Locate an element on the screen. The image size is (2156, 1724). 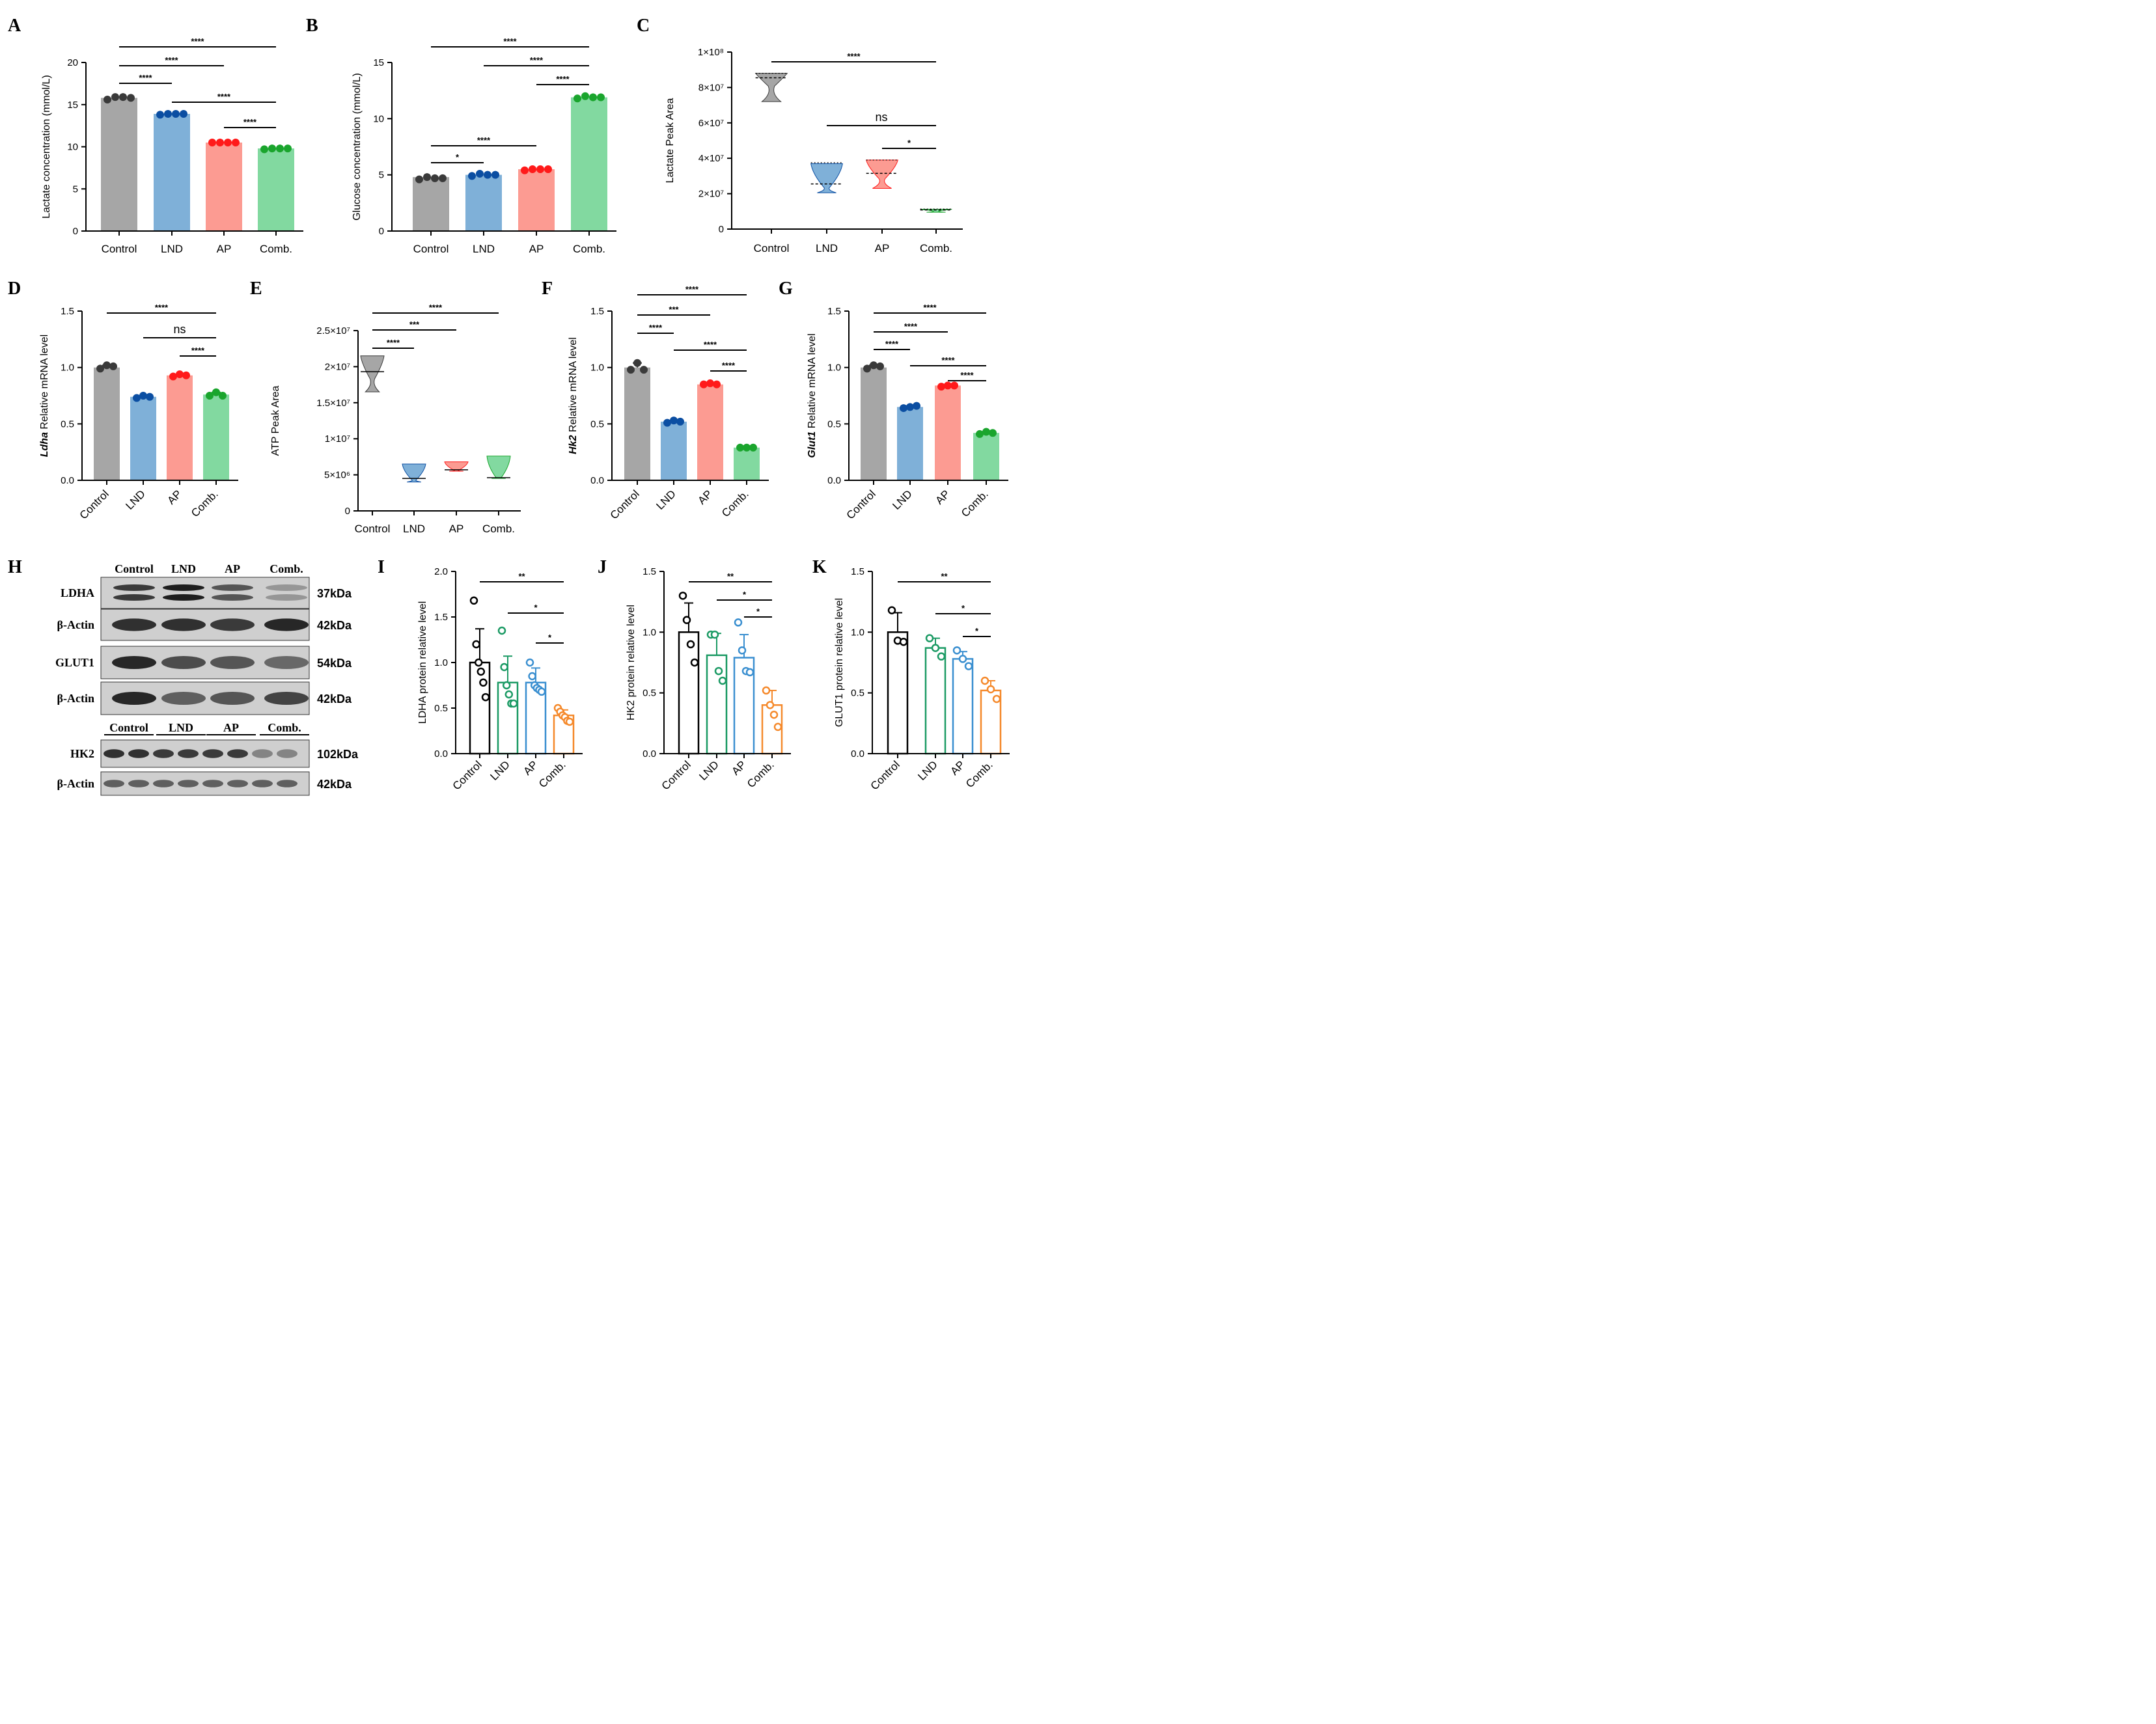
y-tick-label: 5 is located at coordinates (75, 189).